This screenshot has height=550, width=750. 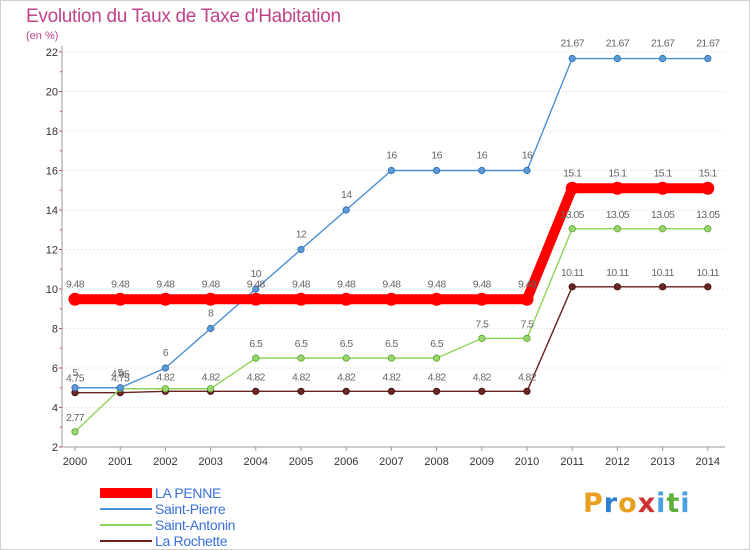 What do you see at coordinates (52, 93) in the screenshot?
I see `y-tick-label: 20` at bounding box center [52, 93].